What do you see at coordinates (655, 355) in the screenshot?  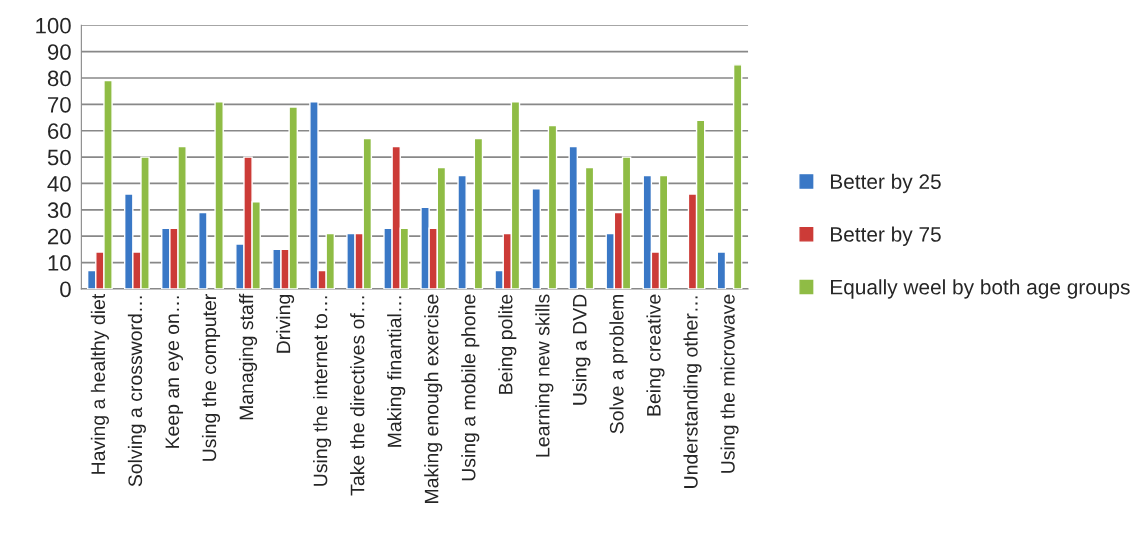 I see `x-tick-label: Being creative` at bounding box center [655, 355].